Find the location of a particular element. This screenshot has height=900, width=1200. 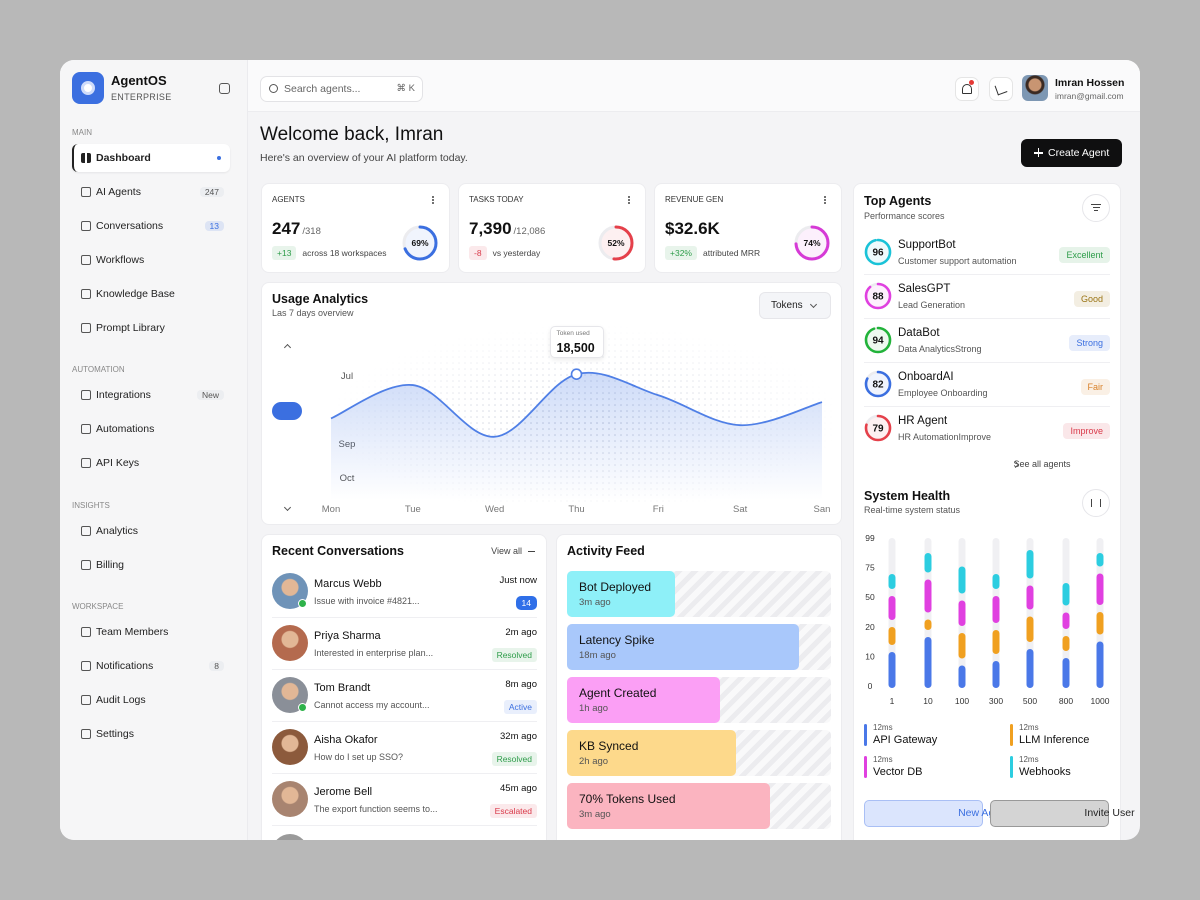

filter-button is located at coordinates (1096, 208).